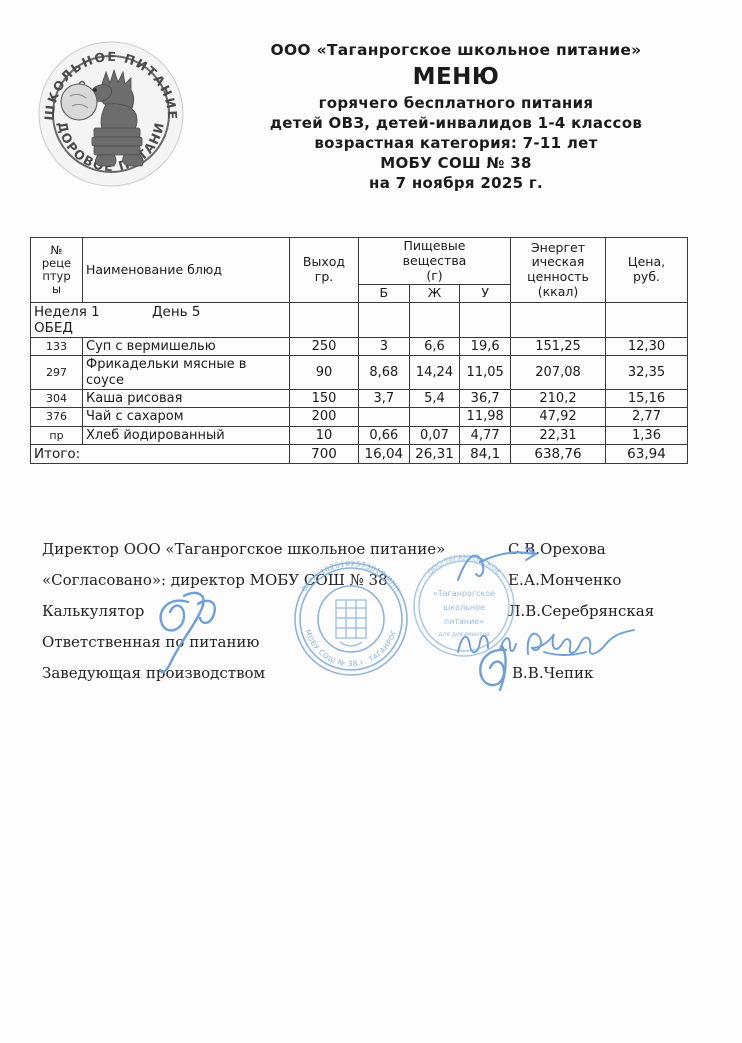 This screenshot has height=1043, width=742. I want to click on cell-output: 10, so click(324, 435).